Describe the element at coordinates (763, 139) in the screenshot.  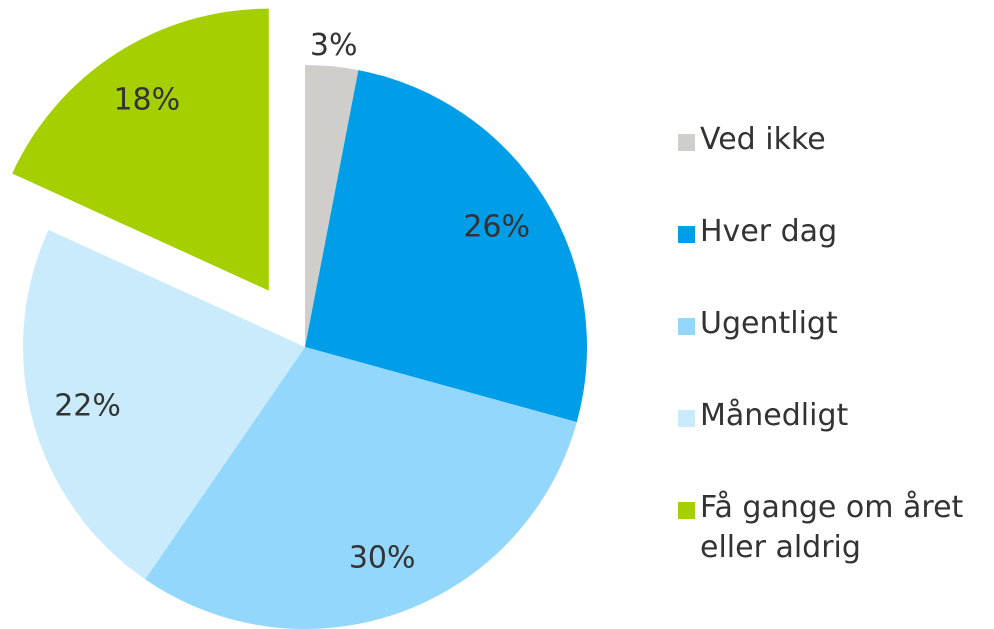
I see `legend-label: Ved ikke` at that location.